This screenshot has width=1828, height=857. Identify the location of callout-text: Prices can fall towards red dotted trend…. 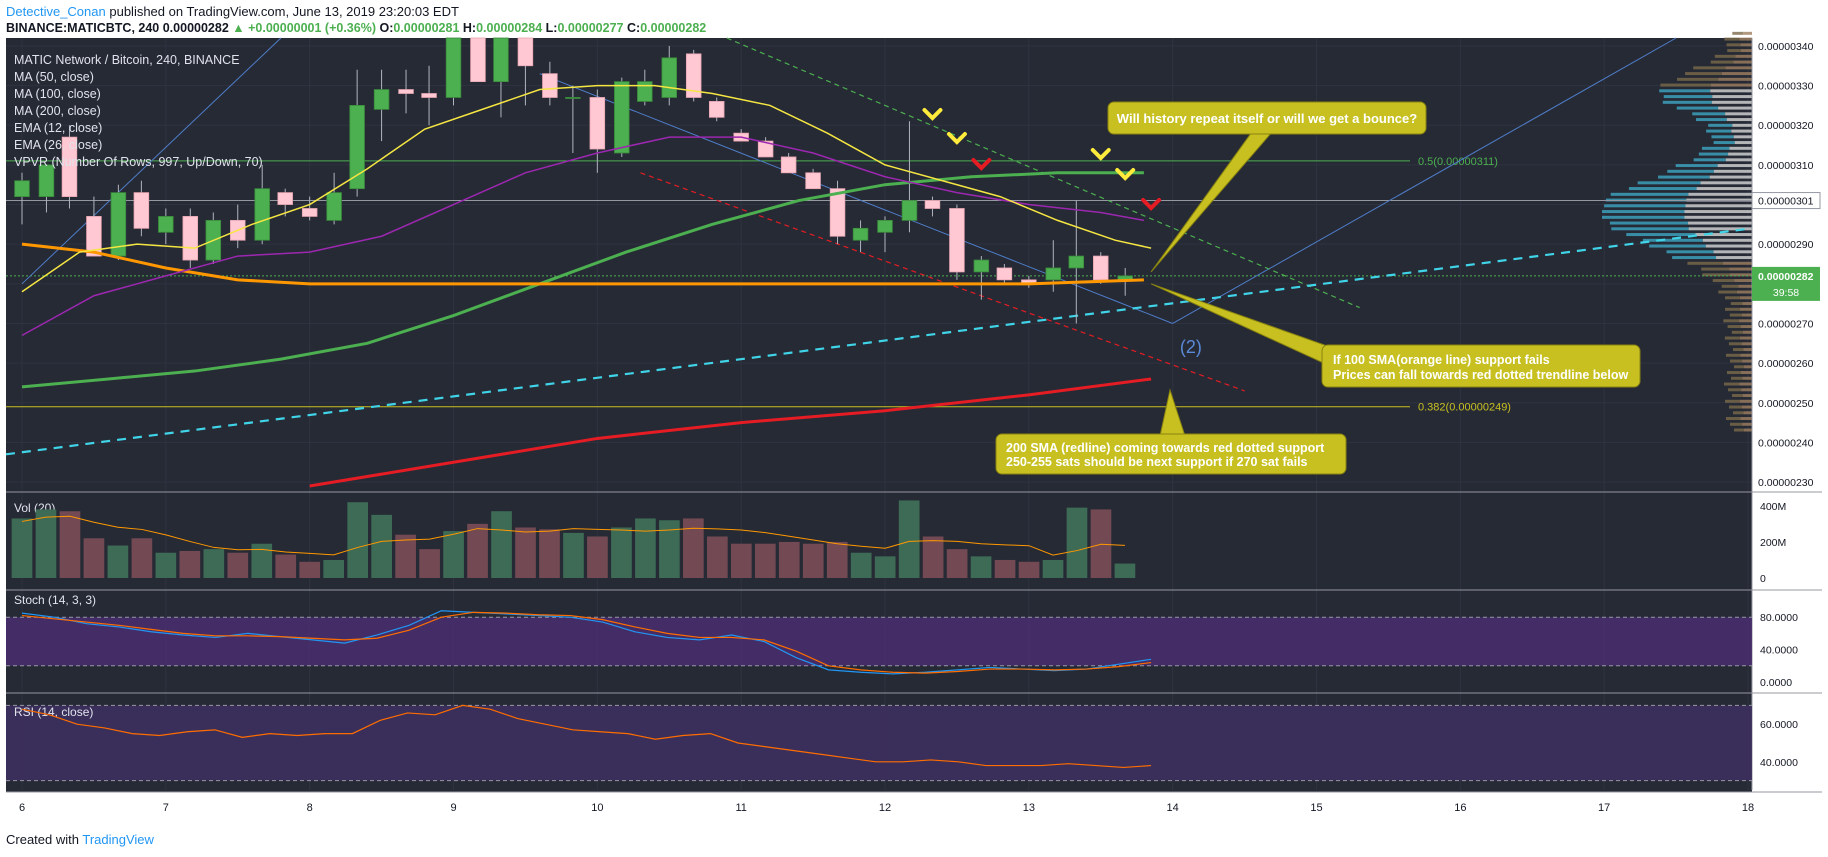
(1480, 375).